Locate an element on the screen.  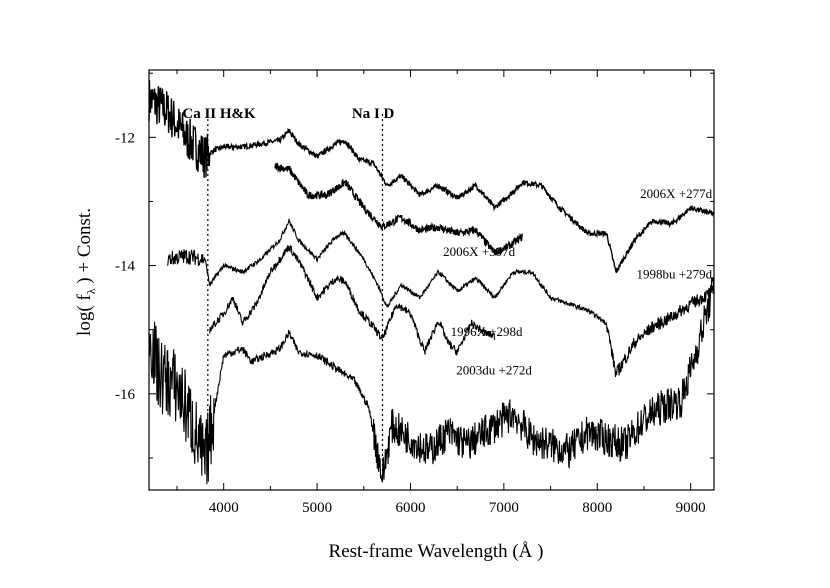
y-tick-label: -14 is located at coordinates (125, 267).